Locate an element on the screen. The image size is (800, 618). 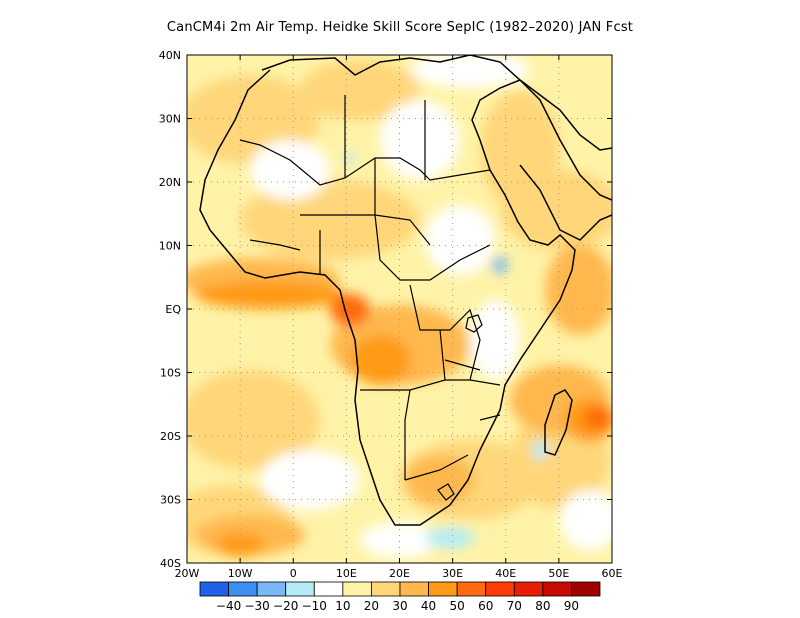
colorbar-label: 70 is located at coordinates (514, 606).